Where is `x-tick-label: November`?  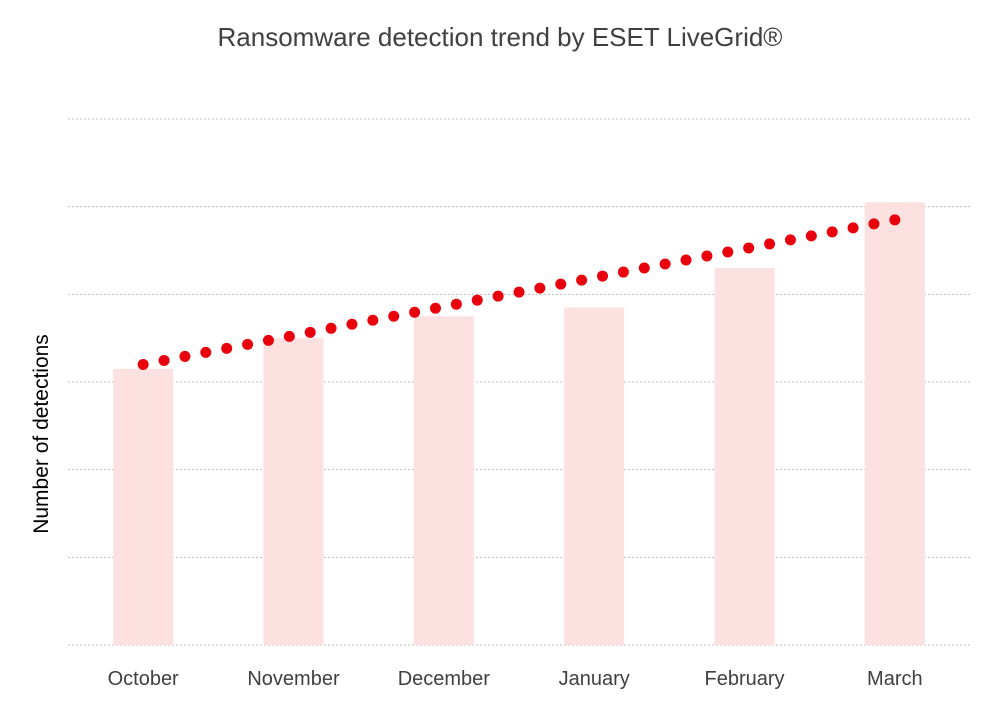
x-tick-label: November is located at coordinates (293, 679).